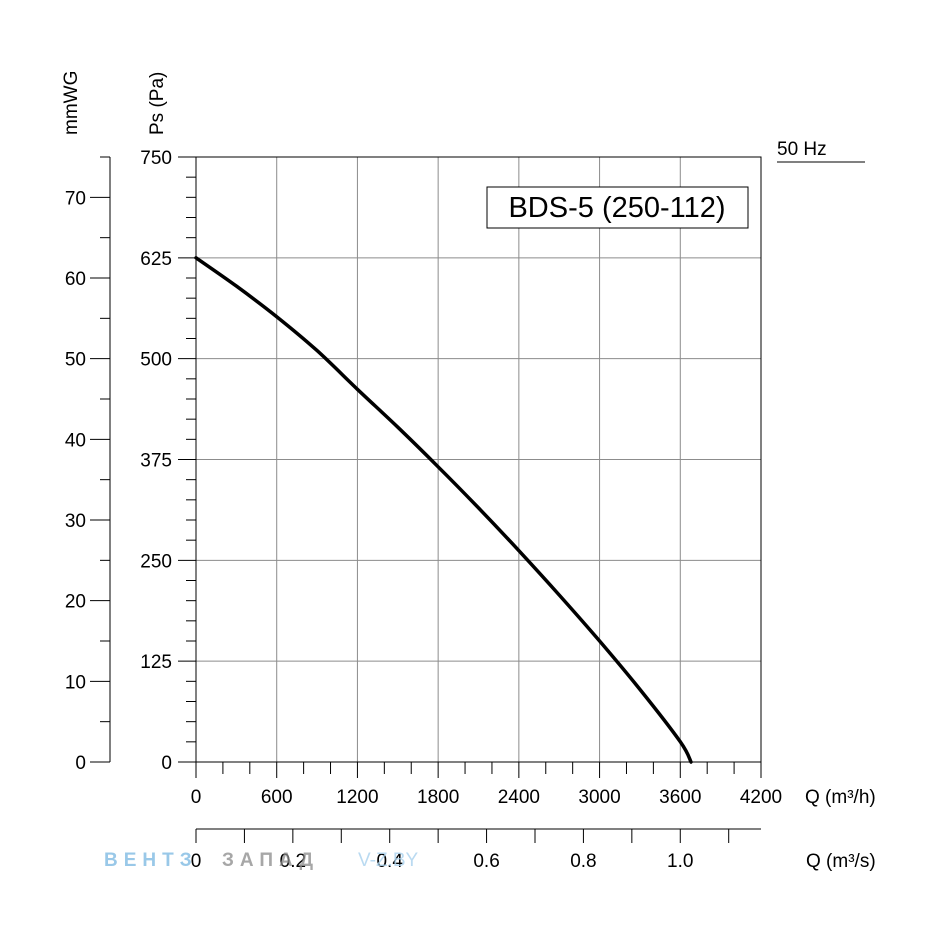 Image resolution: width=941 pixels, height=936 pixels. What do you see at coordinates (166, 763) in the screenshot?
I see `y-tick-label: 0` at bounding box center [166, 763].